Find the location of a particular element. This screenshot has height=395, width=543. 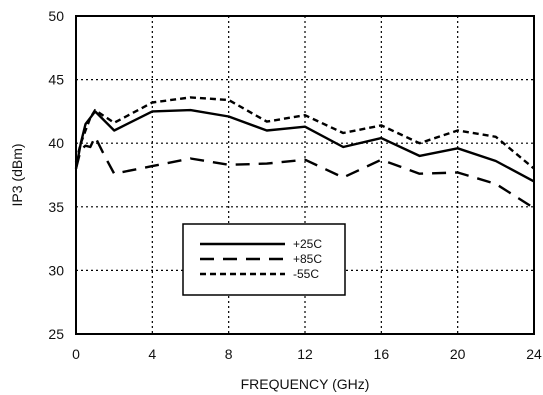

x-tick-label: 4 is located at coordinates (152, 354).